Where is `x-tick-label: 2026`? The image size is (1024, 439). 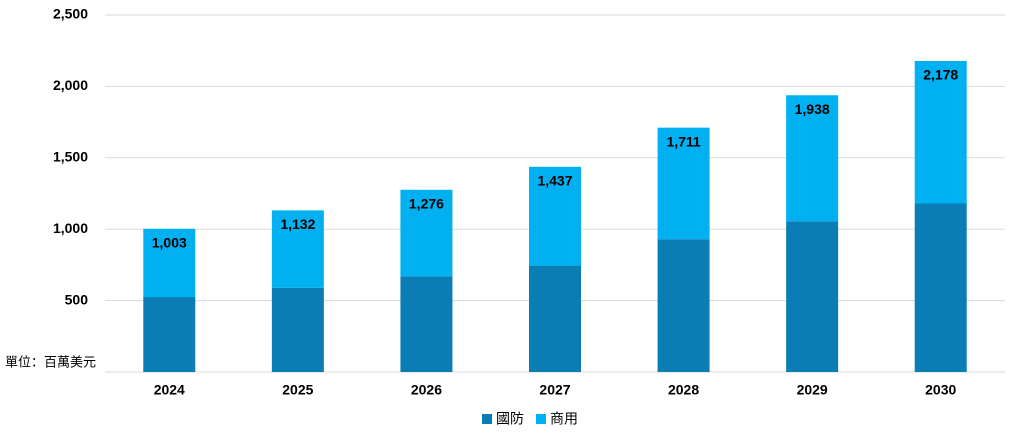
x-tick-label: 2026 is located at coordinates (426, 390).